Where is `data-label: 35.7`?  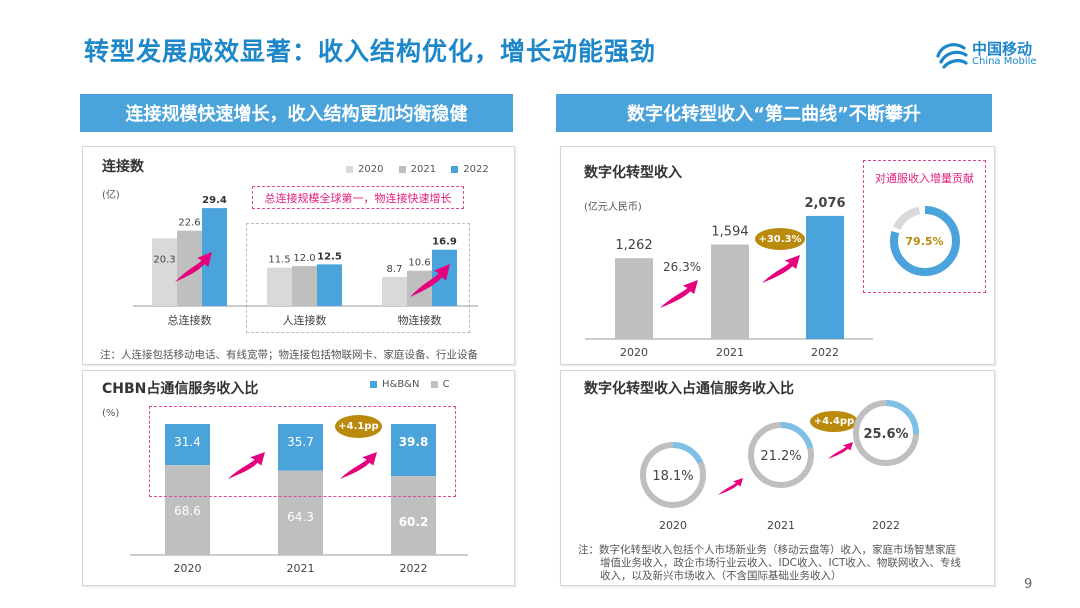
data-label: 35.7 is located at coordinates (300, 442).